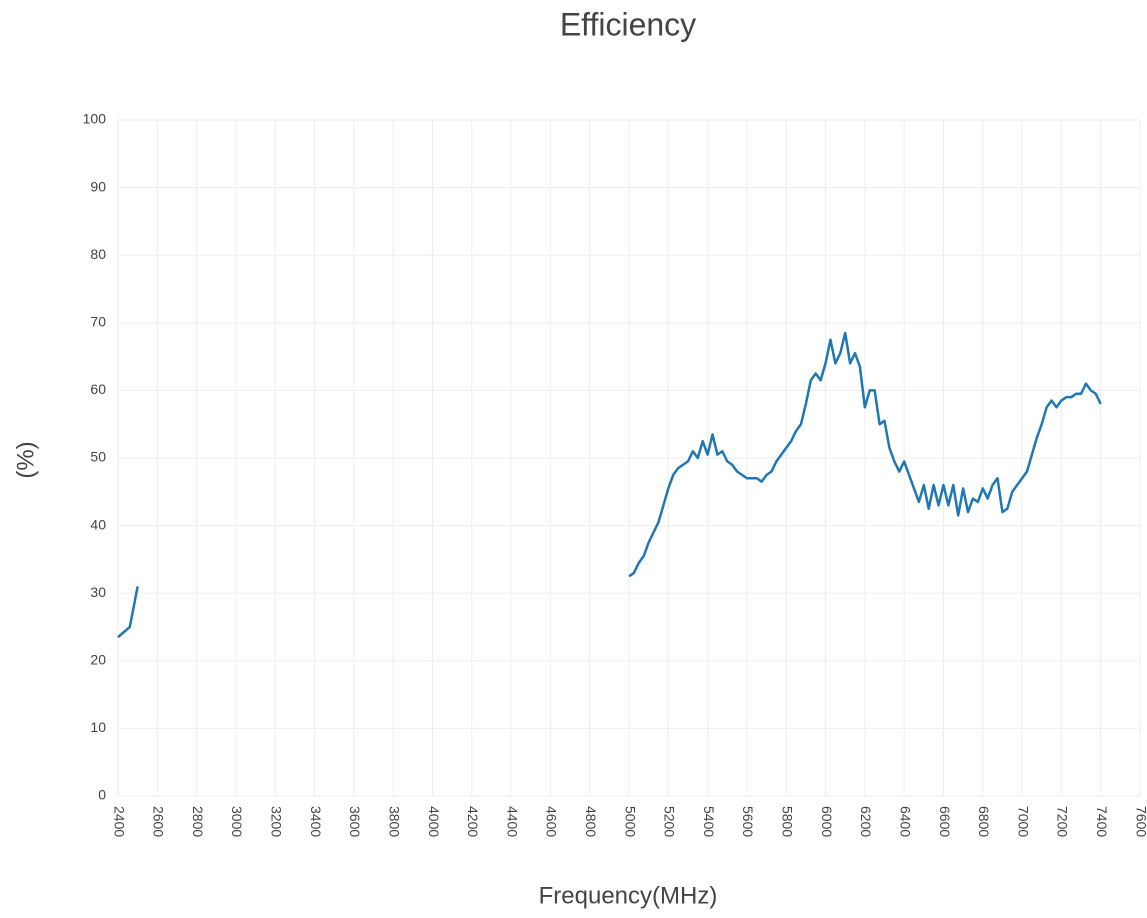 The width and height of the screenshot is (1147, 918). What do you see at coordinates (748, 821) in the screenshot?
I see `x-tick-label: 5600` at bounding box center [748, 821].